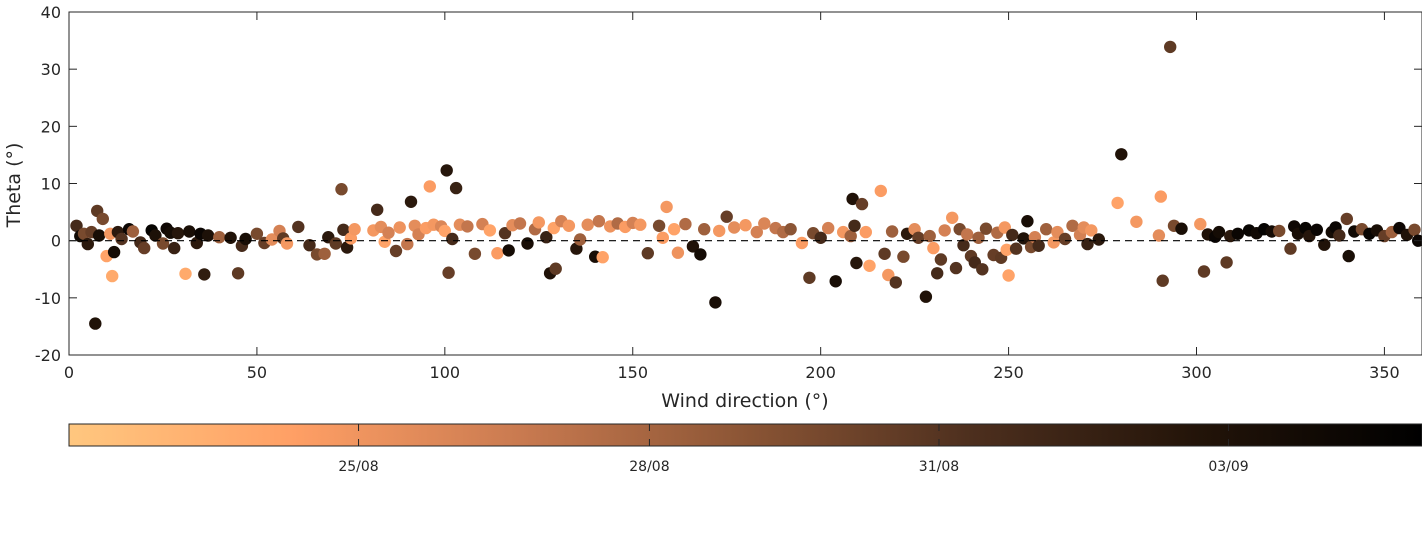 The height and width of the screenshot is (537, 1422). Describe the element at coordinates (1384, 372) in the screenshot. I see `x-tick-label: 350` at that location.